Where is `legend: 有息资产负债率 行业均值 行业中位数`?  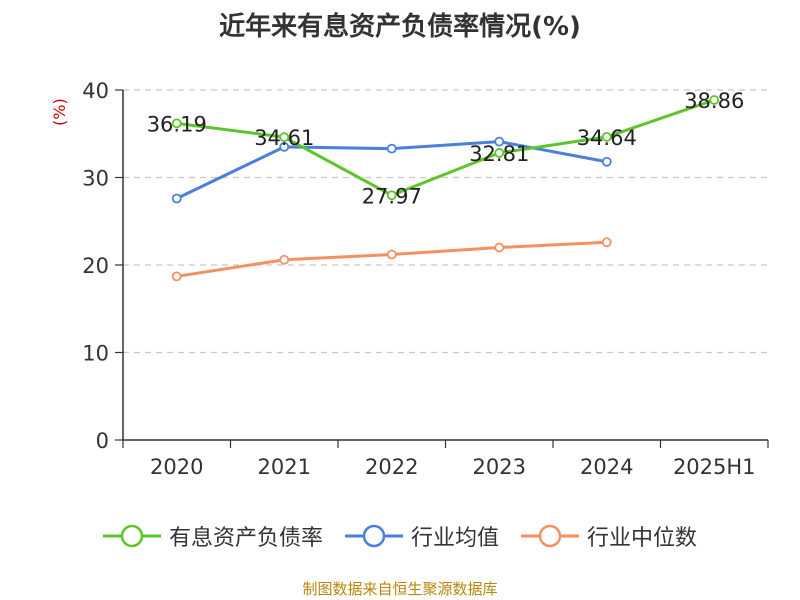 legend: 有息资产负债率 行业均值 行业中位数 is located at coordinates (400, 536).